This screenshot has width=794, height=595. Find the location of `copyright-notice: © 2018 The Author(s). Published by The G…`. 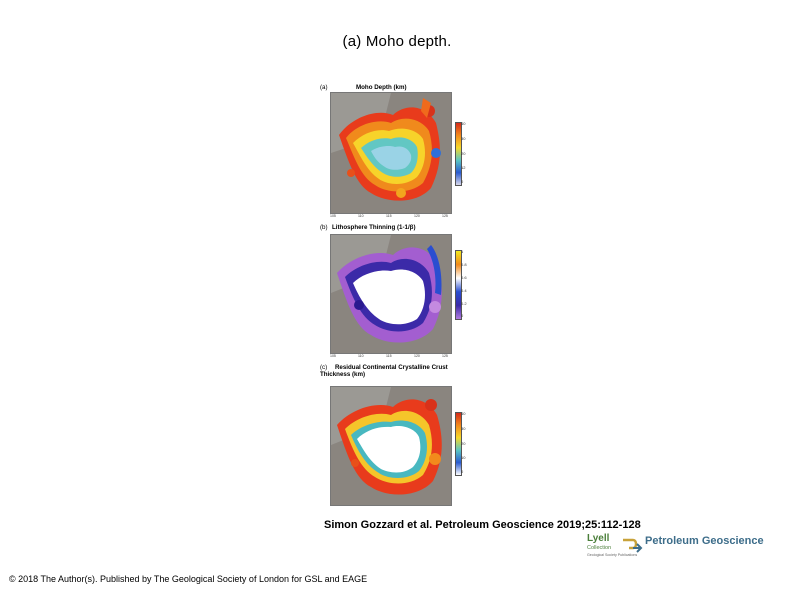

copyright-notice: © 2018 The Author(s). Published by The G… is located at coordinates (188, 579).